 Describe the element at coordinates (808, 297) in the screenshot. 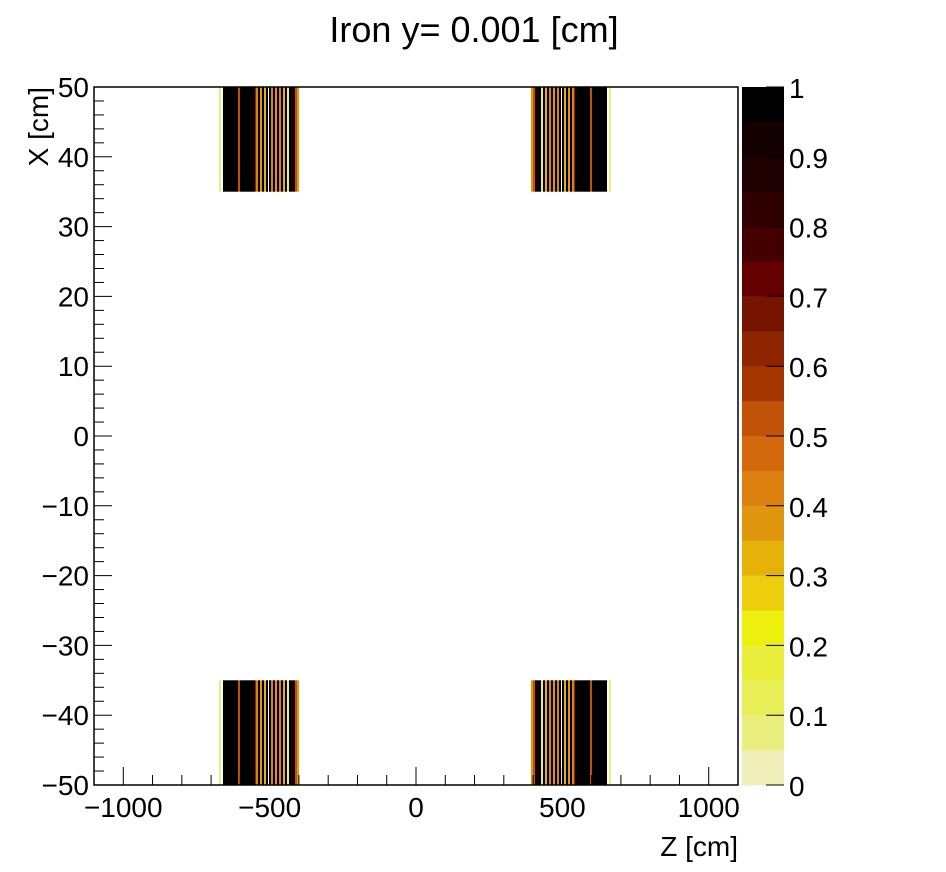

I see `colorbar-tick-label: 0.7` at that location.